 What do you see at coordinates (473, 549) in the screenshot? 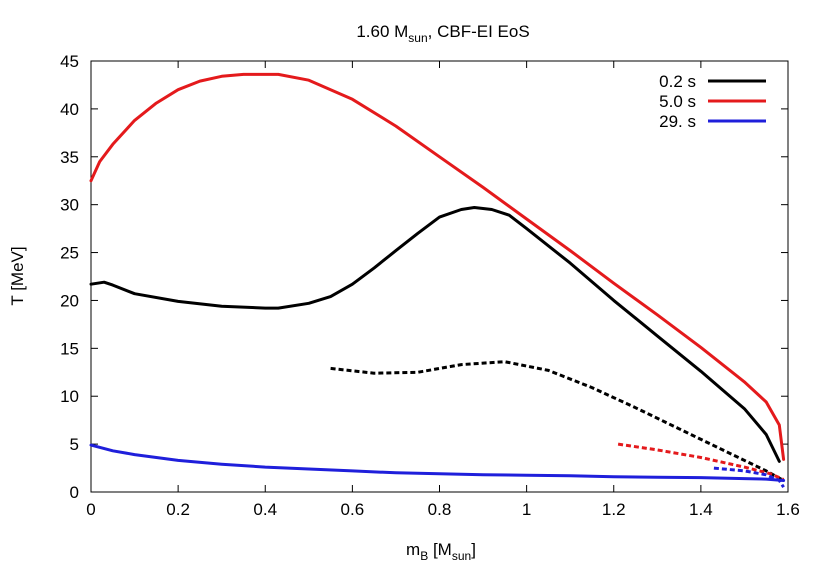
I see `x-axis-label-end: ]` at bounding box center [473, 549].